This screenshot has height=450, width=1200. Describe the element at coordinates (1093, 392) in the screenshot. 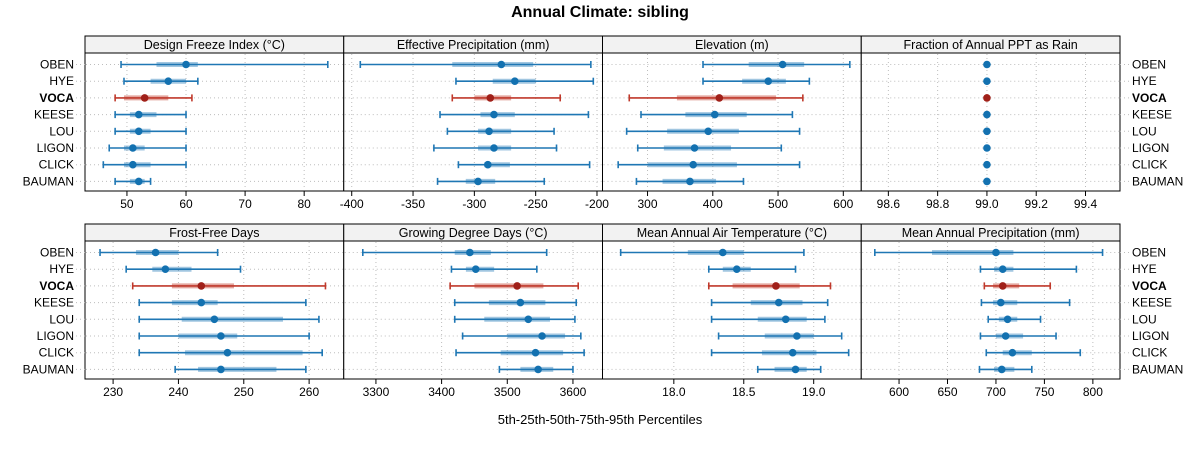

I see `x-tick-label: 800` at that location.